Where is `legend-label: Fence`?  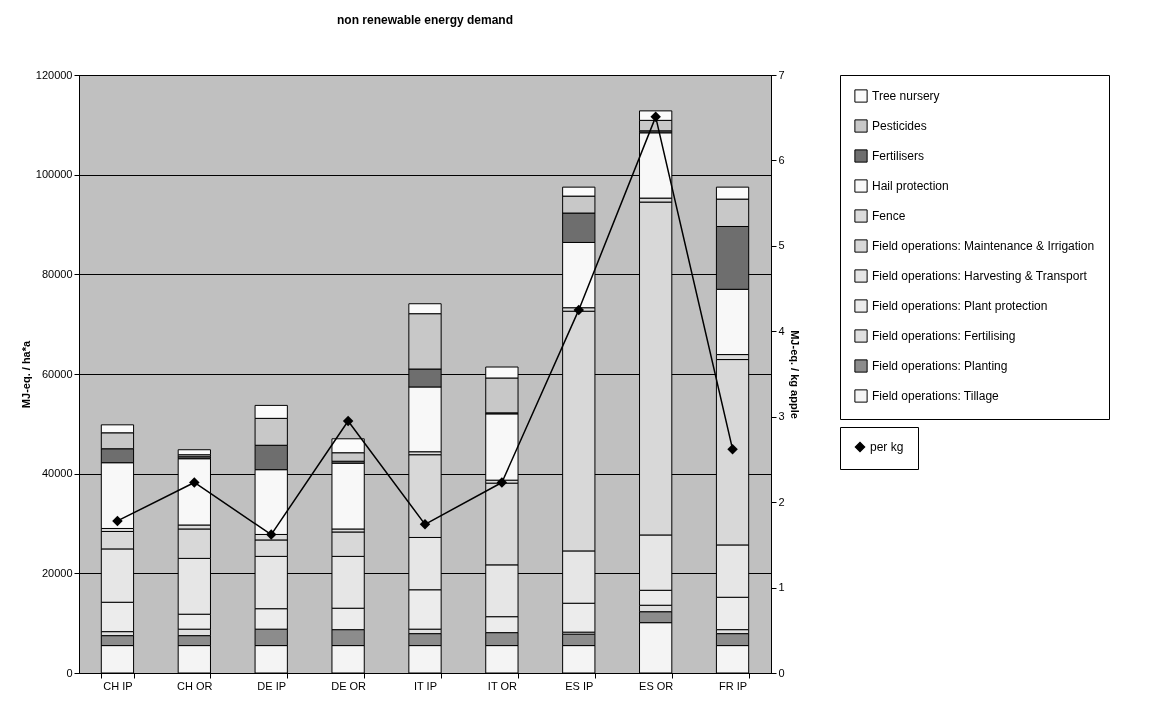
legend-label: Fence is located at coordinates (889, 216).